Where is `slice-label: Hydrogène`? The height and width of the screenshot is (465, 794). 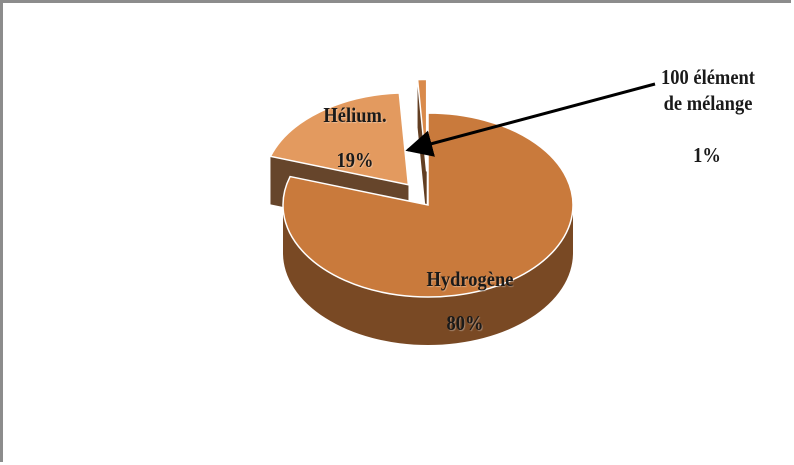 slice-label: Hydrogène is located at coordinates (470, 279).